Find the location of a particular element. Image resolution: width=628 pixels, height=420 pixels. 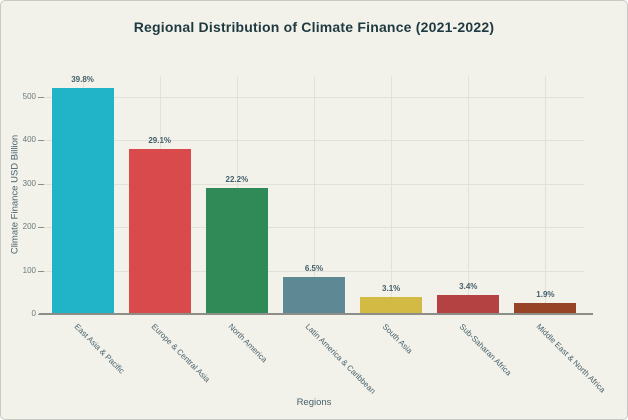

y-tick-label: 500 is located at coordinates (29, 96).